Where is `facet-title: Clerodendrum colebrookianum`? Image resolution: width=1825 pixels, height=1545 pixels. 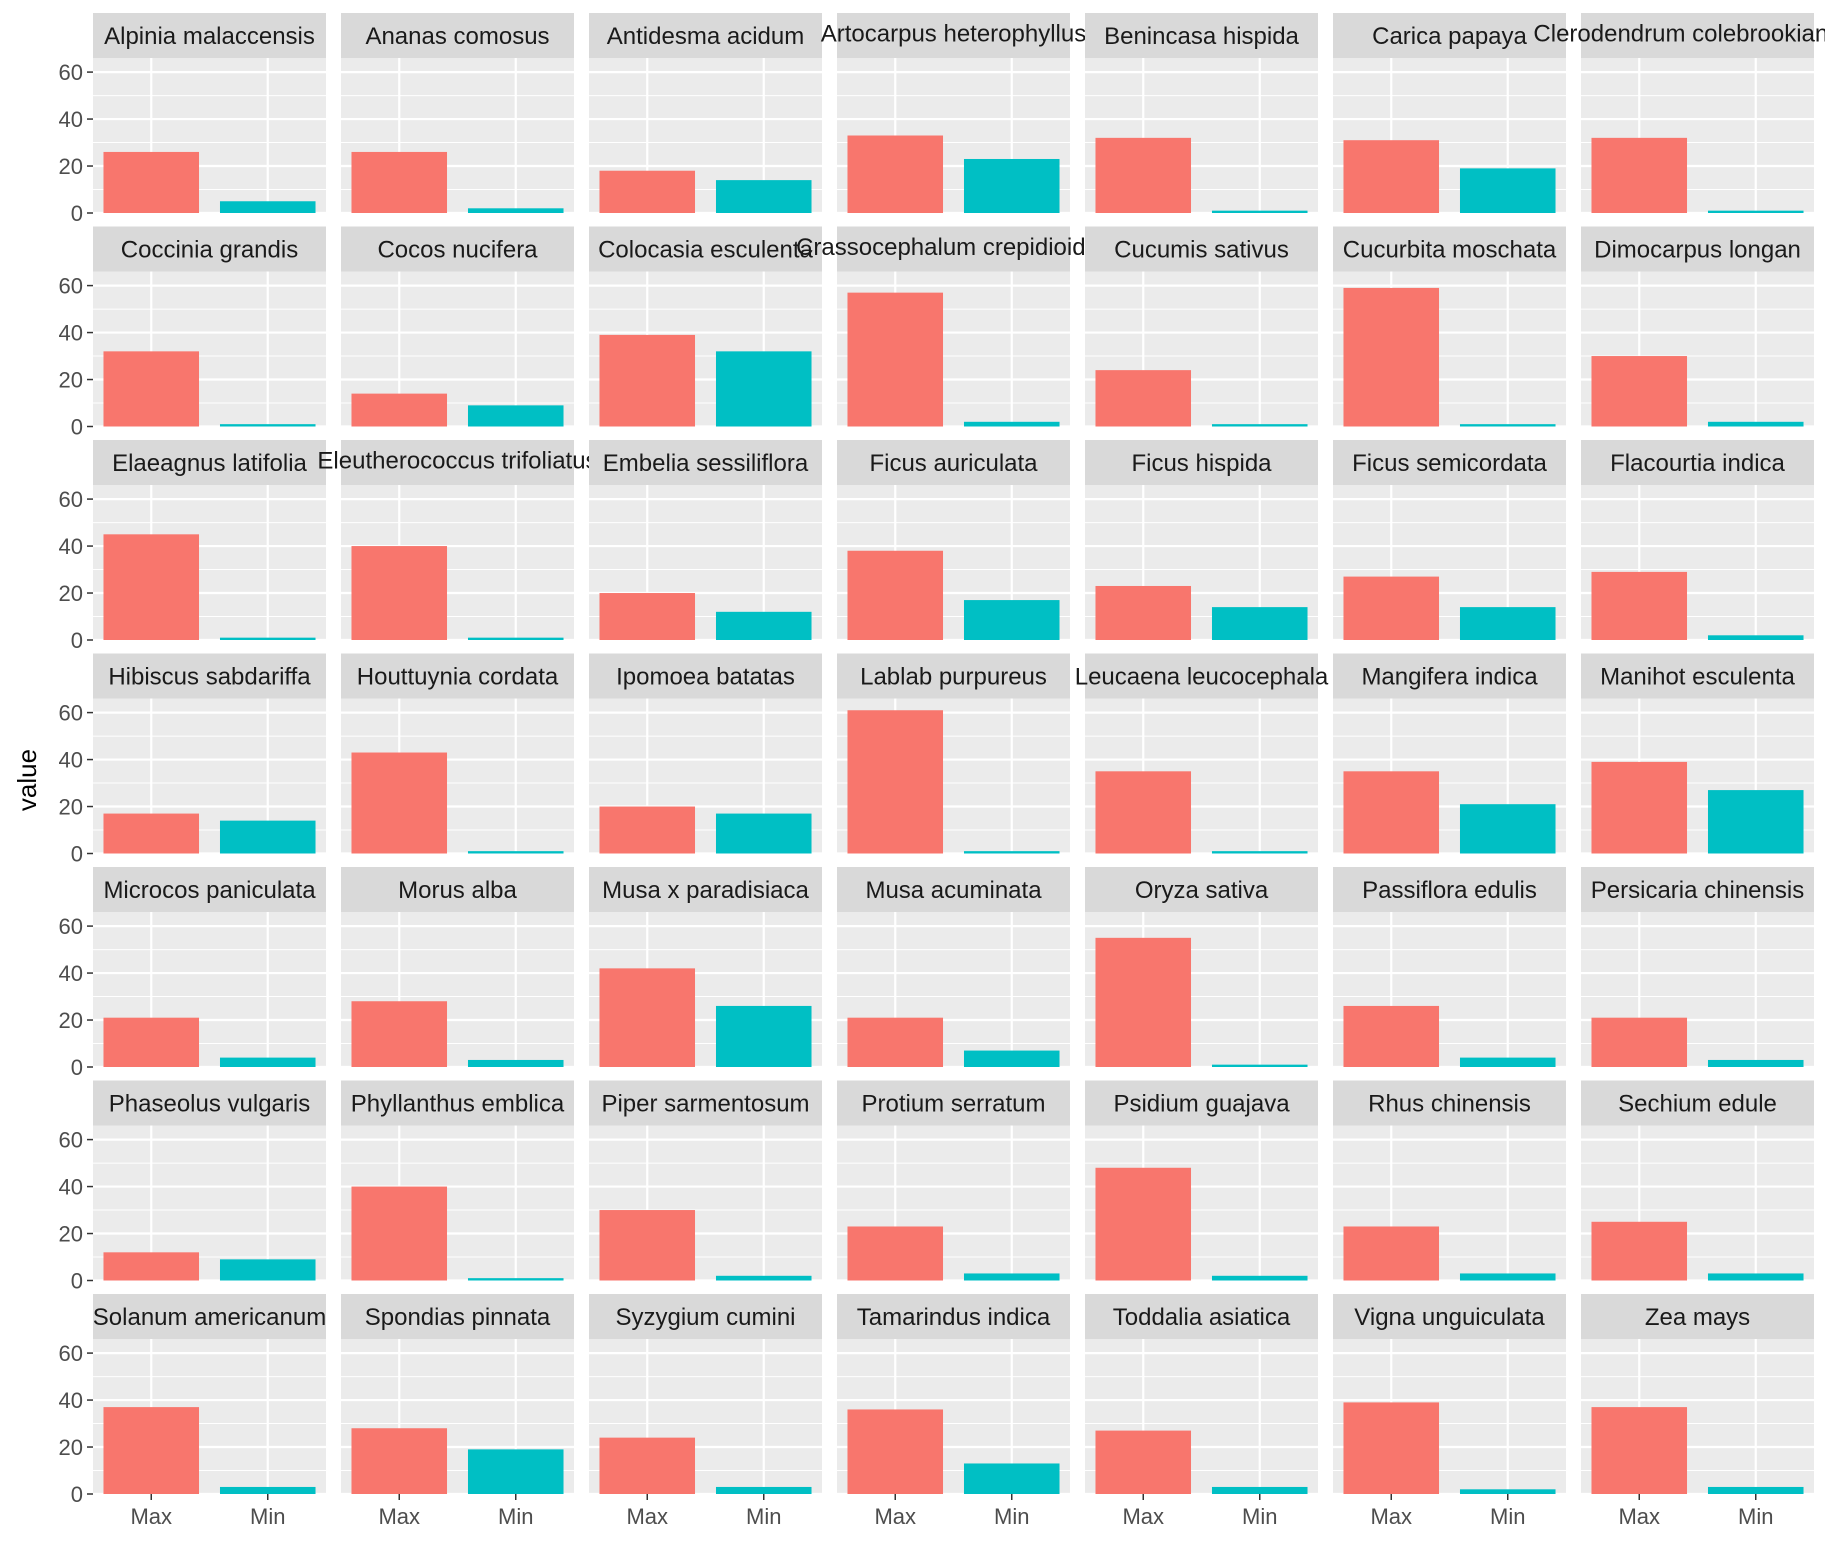 facet-title: Clerodendrum colebrookianum is located at coordinates (1679, 33).